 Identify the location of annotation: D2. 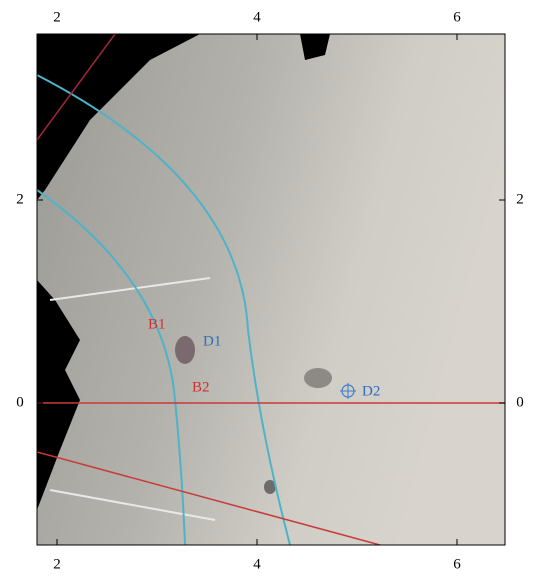
(371, 391).